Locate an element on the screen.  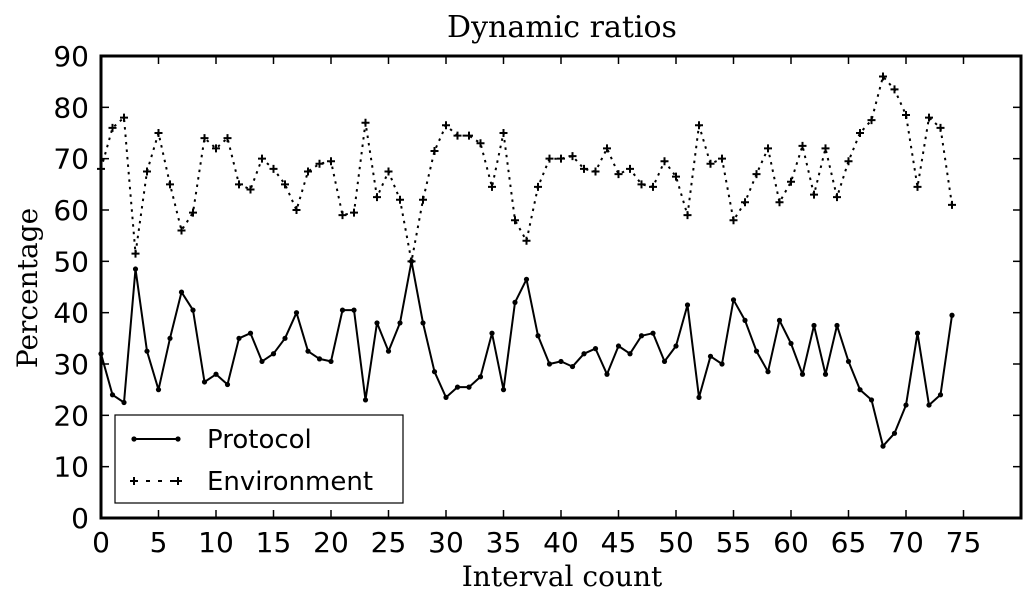
x-tick-label: 0 is located at coordinates (101, 542).